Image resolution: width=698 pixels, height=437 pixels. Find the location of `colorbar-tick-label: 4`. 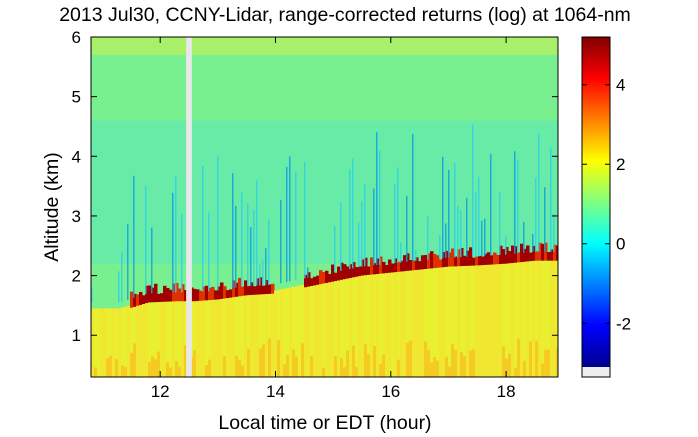

colorbar-tick-label: 4 is located at coordinates (620, 85).